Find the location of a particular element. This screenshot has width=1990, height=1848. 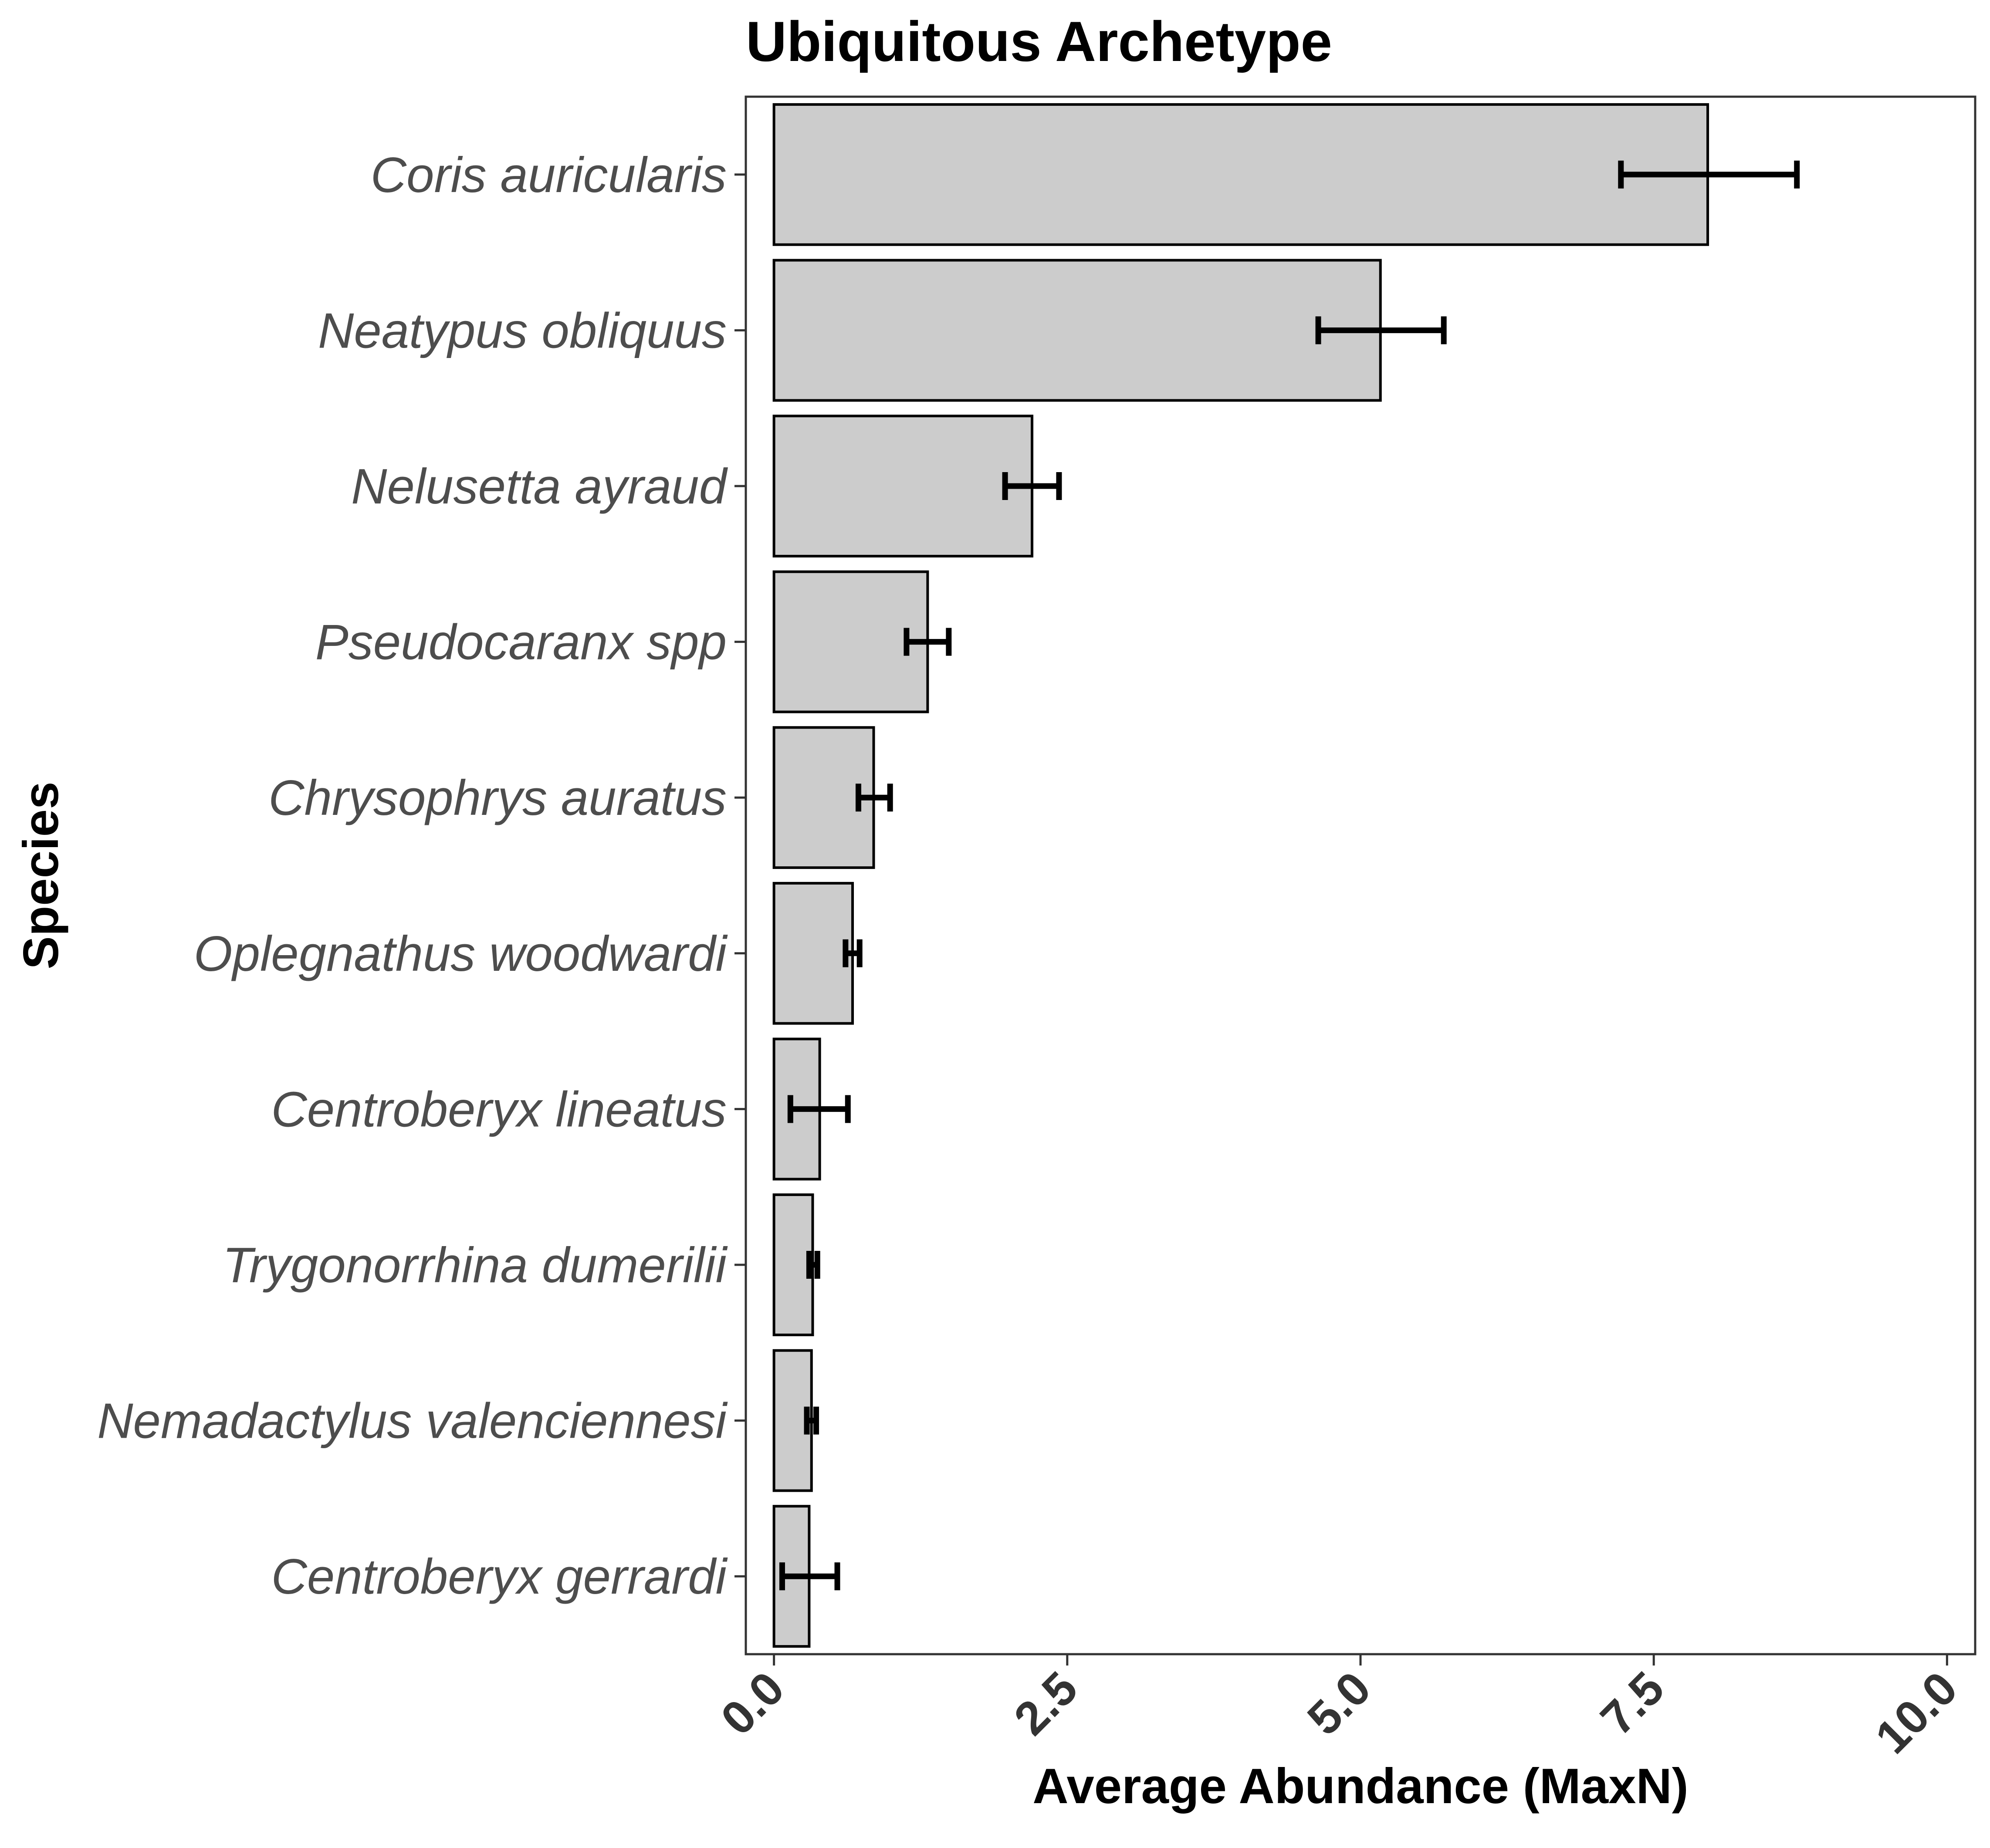

y-tick-label: Centroberyx gerrardi is located at coordinates (499, 1577).